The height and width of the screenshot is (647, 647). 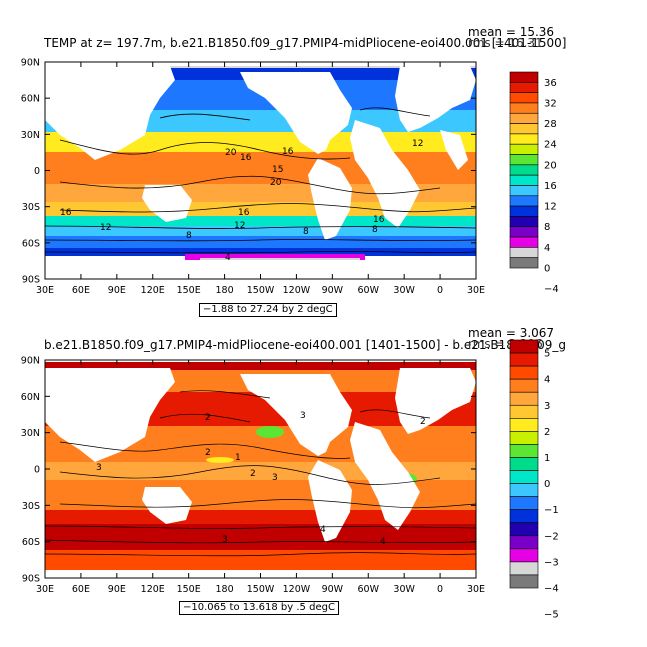 I want to click on top-contour-labels: 20 16 16 15 20 16 12 8 4 16 12 8 16 12 8, so click(x=241, y=201).